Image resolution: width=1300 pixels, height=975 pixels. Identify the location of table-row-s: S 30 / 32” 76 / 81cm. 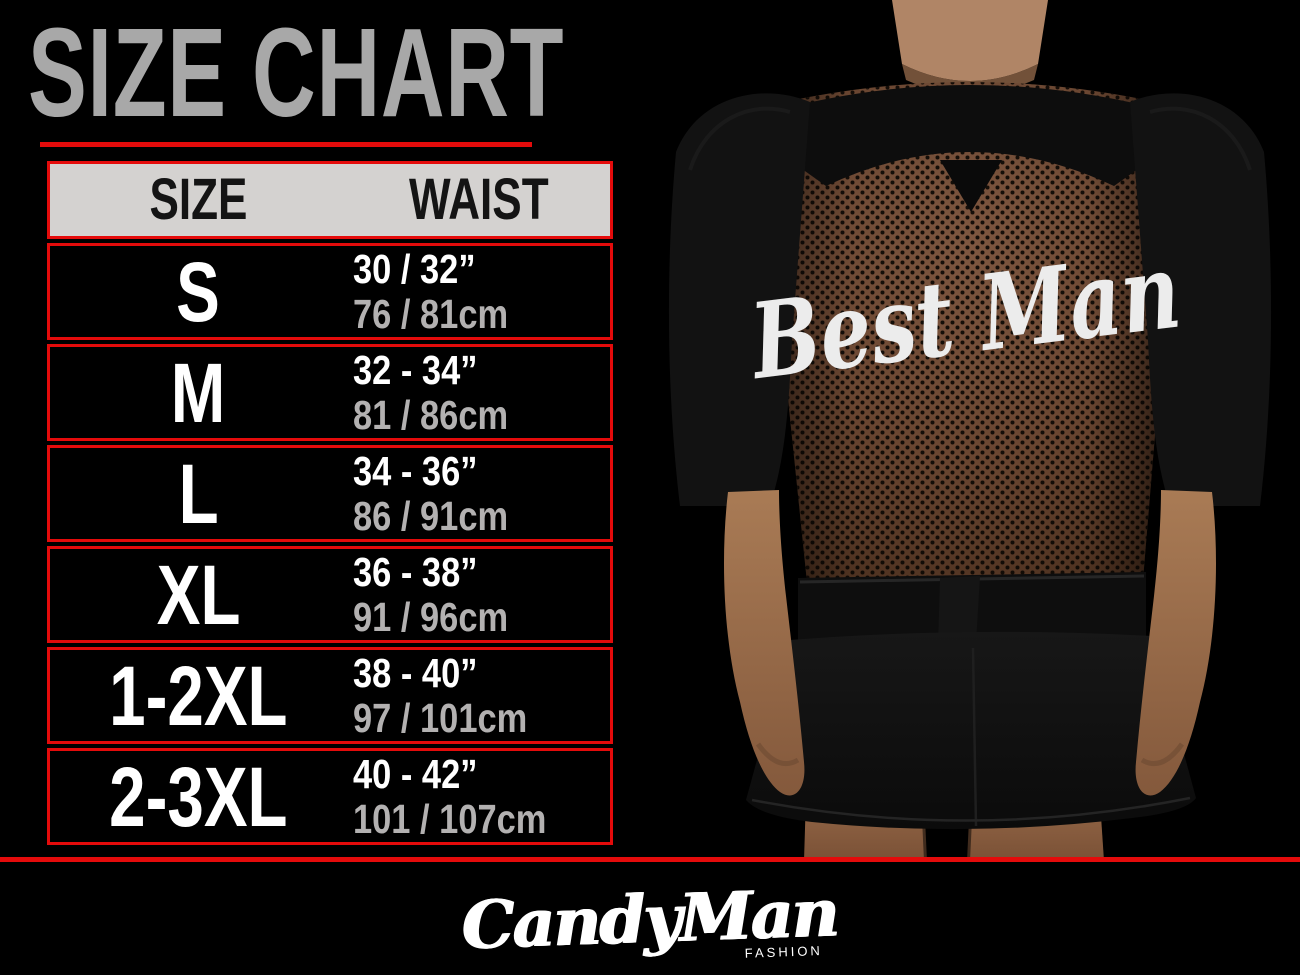
(330, 291).